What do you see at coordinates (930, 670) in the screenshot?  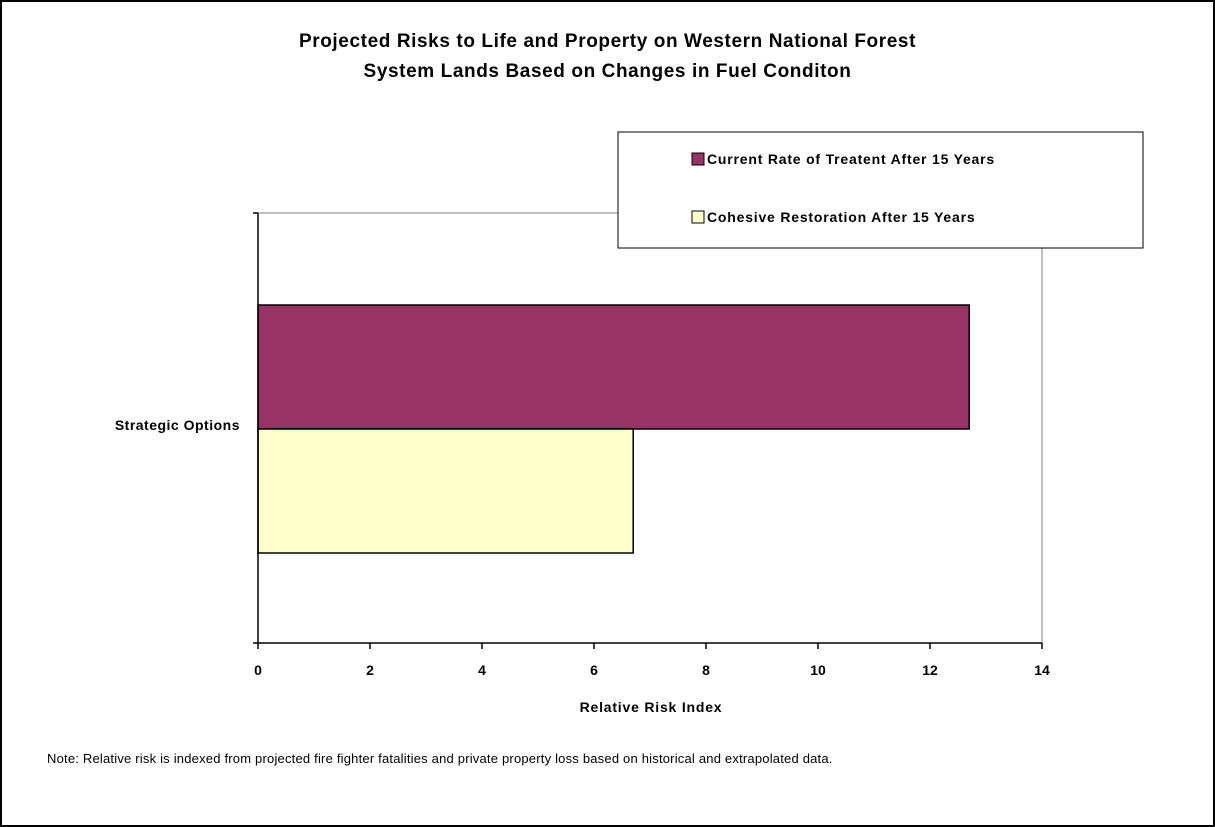 I see `x-tick-label-12: 12` at bounding box center [930, 670].